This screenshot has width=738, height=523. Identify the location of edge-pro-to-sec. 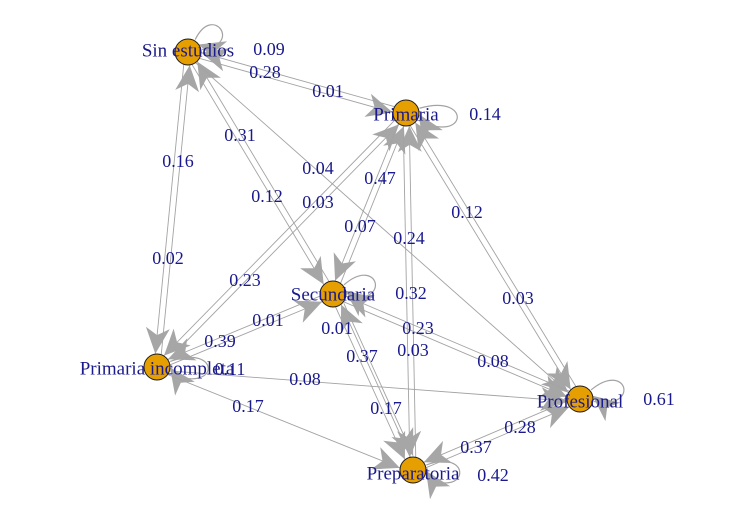
(457, 343).